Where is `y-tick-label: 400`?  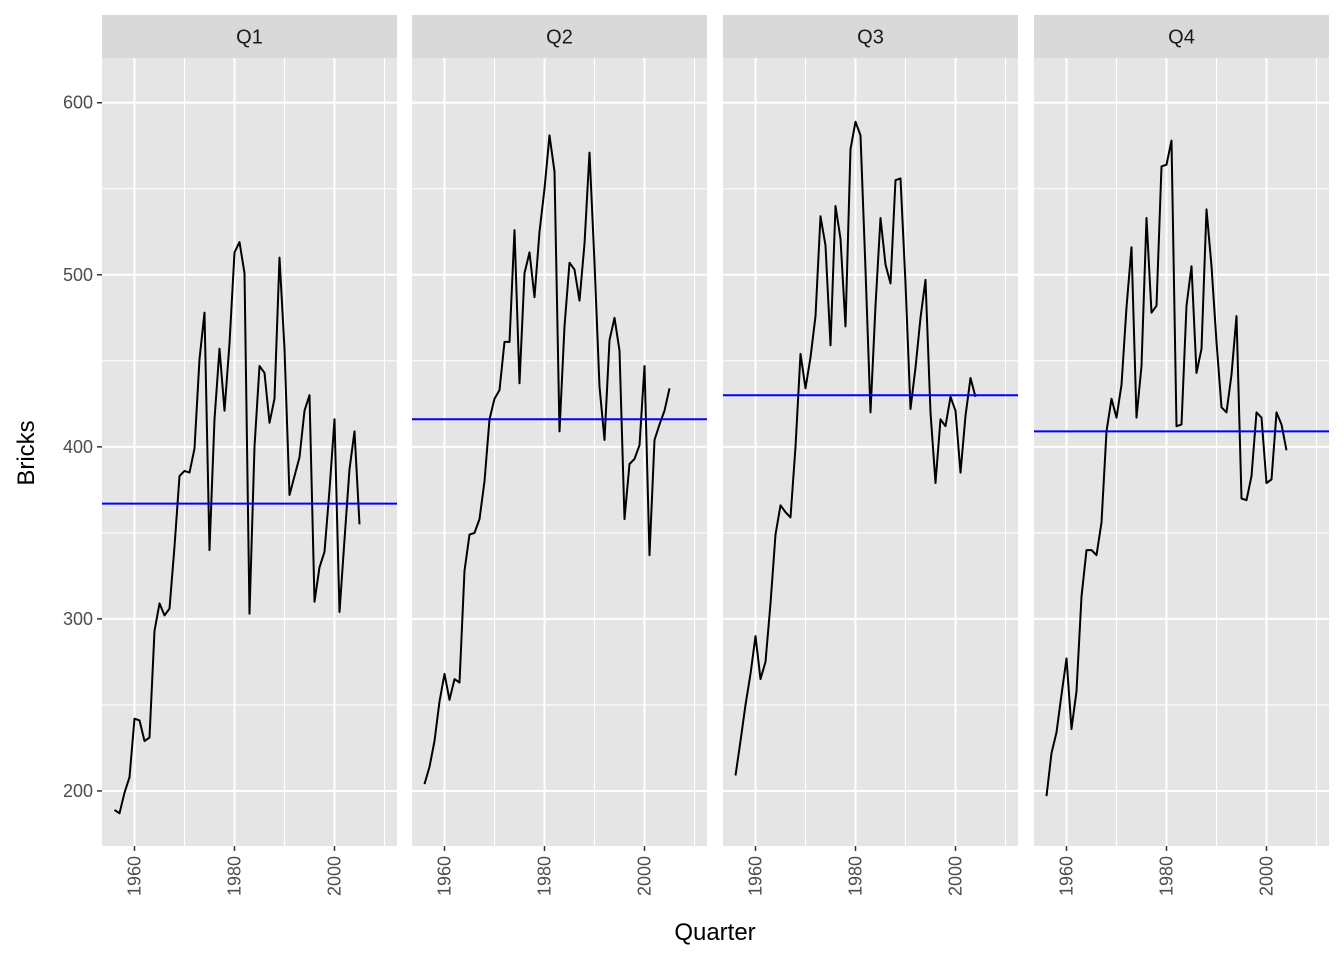
y-tick-label: 400 is located at coordinates (78, 447).